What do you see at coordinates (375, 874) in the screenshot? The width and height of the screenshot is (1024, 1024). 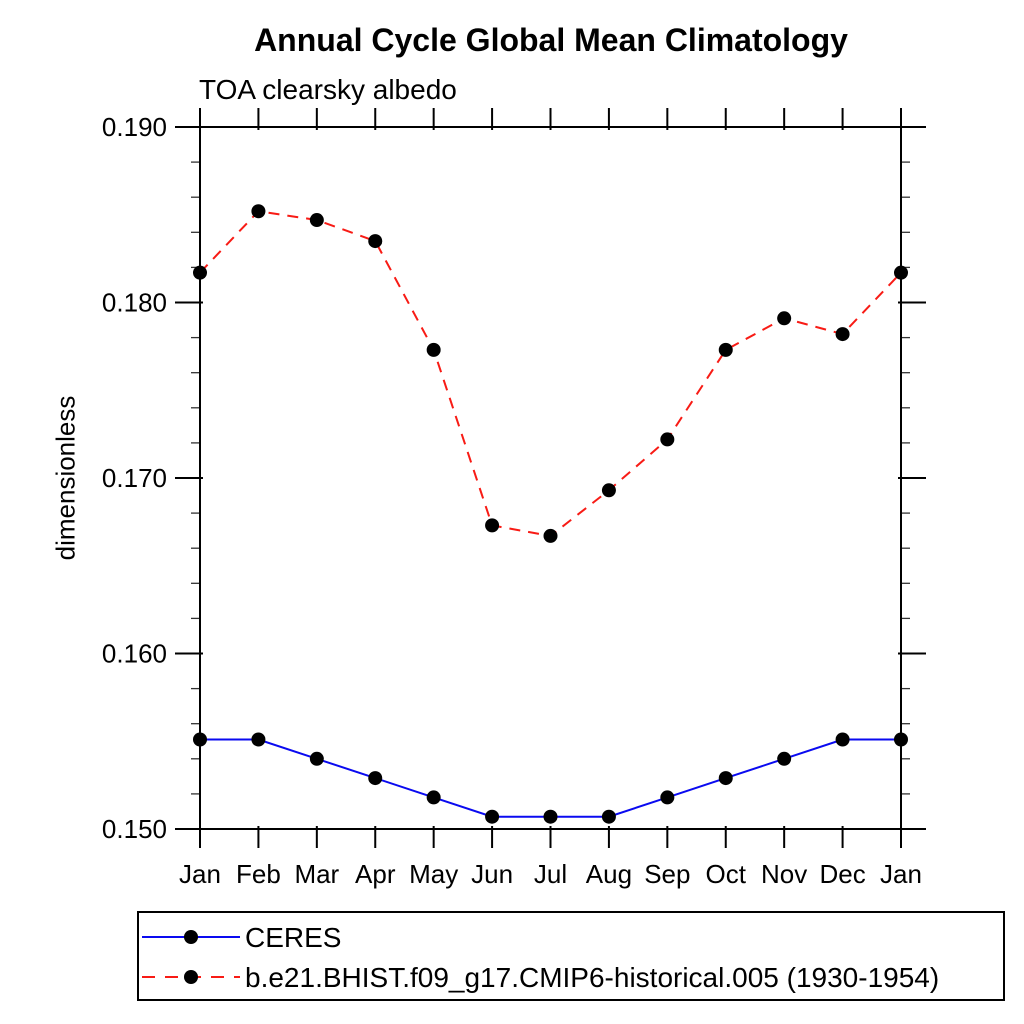 I see `x-tick-label: Apr` at bounding box center [375, 874].